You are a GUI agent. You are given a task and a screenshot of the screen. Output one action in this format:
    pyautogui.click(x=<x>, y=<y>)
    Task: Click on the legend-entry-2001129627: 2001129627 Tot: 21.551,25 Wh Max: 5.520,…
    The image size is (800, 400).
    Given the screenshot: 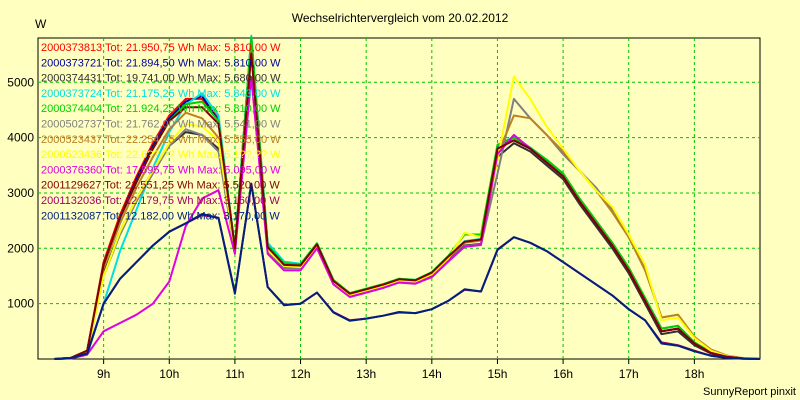 What is the action you would take?
    pyautogui.click(x=160, y=186)
    